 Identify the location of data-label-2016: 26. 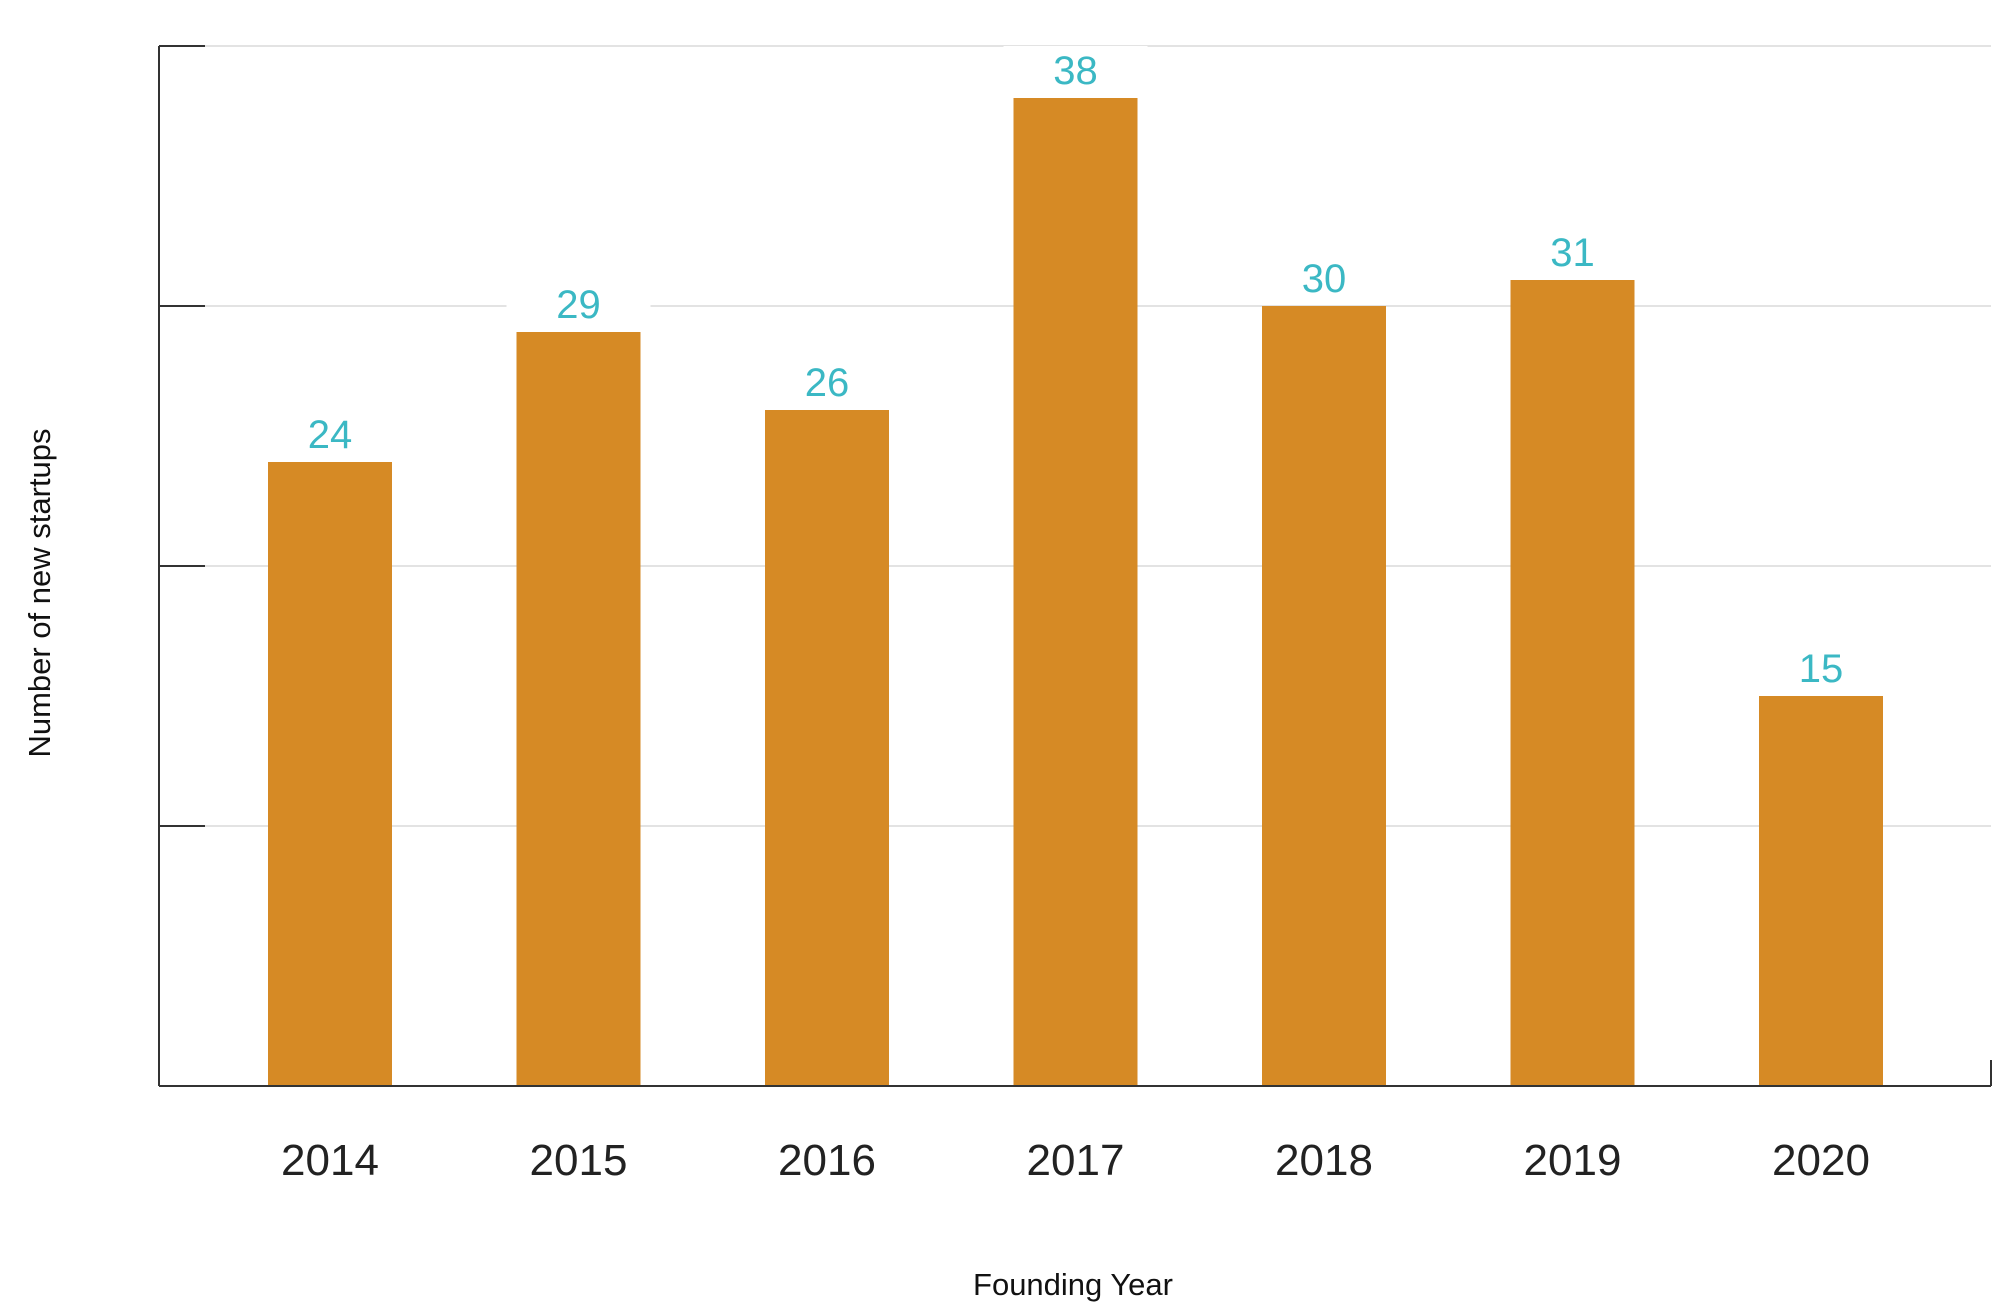
(827, 383).